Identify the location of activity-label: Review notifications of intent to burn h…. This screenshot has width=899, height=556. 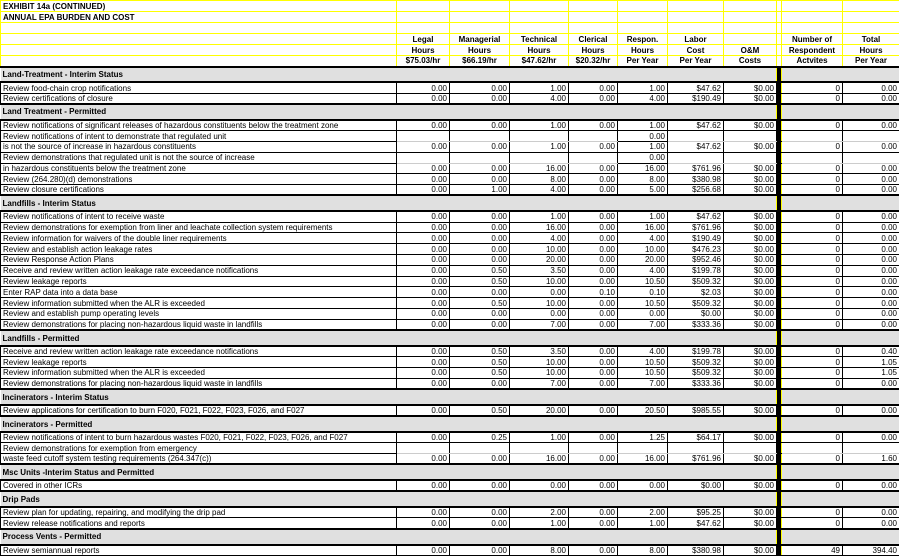
(198, 437).